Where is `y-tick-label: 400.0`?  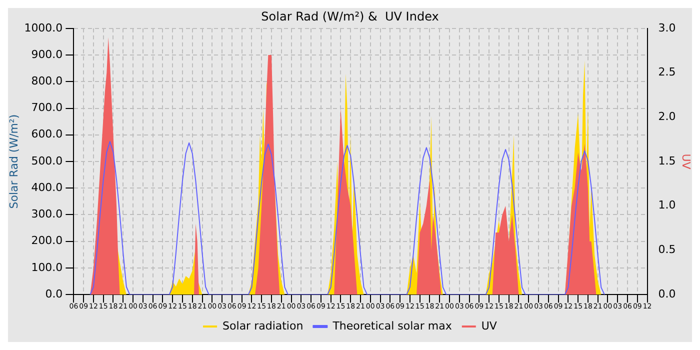
y-tick-label: 400.0 is located at coordinates (47, 187).